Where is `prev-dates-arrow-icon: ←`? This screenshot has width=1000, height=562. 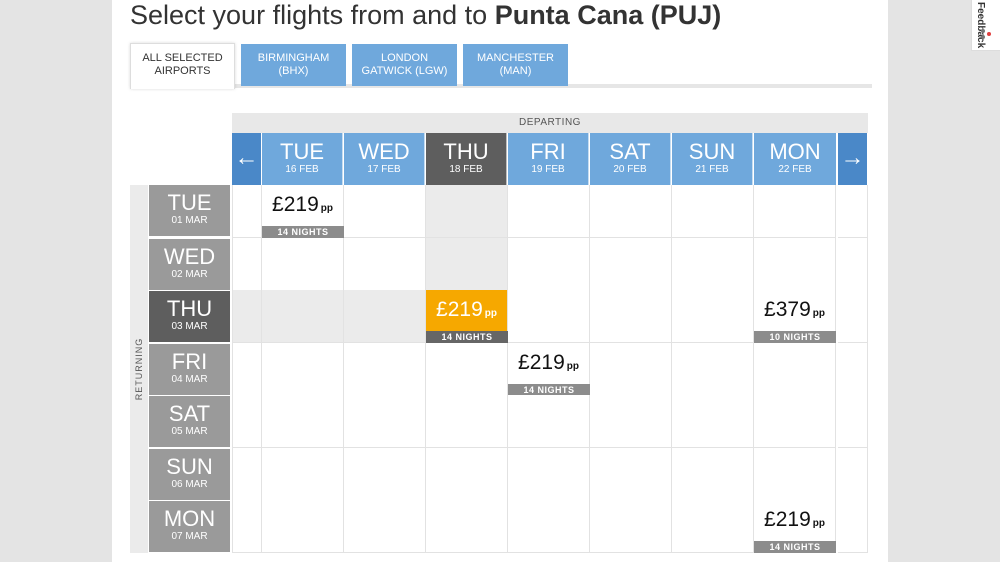
prev-dates-arrow-icon: ← is located at coordinates (246, 159).